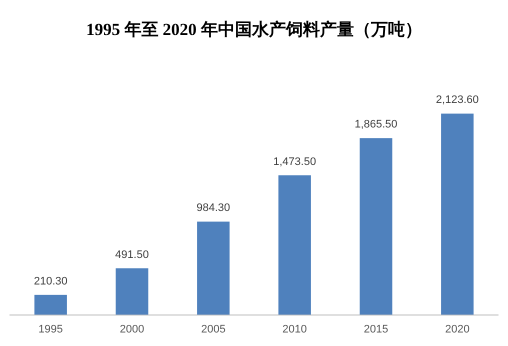 The image size is (508, 346). Describe the element at coordinates (457, 329) in the screenshot. I see `x-tick-label: 2020` at that location.